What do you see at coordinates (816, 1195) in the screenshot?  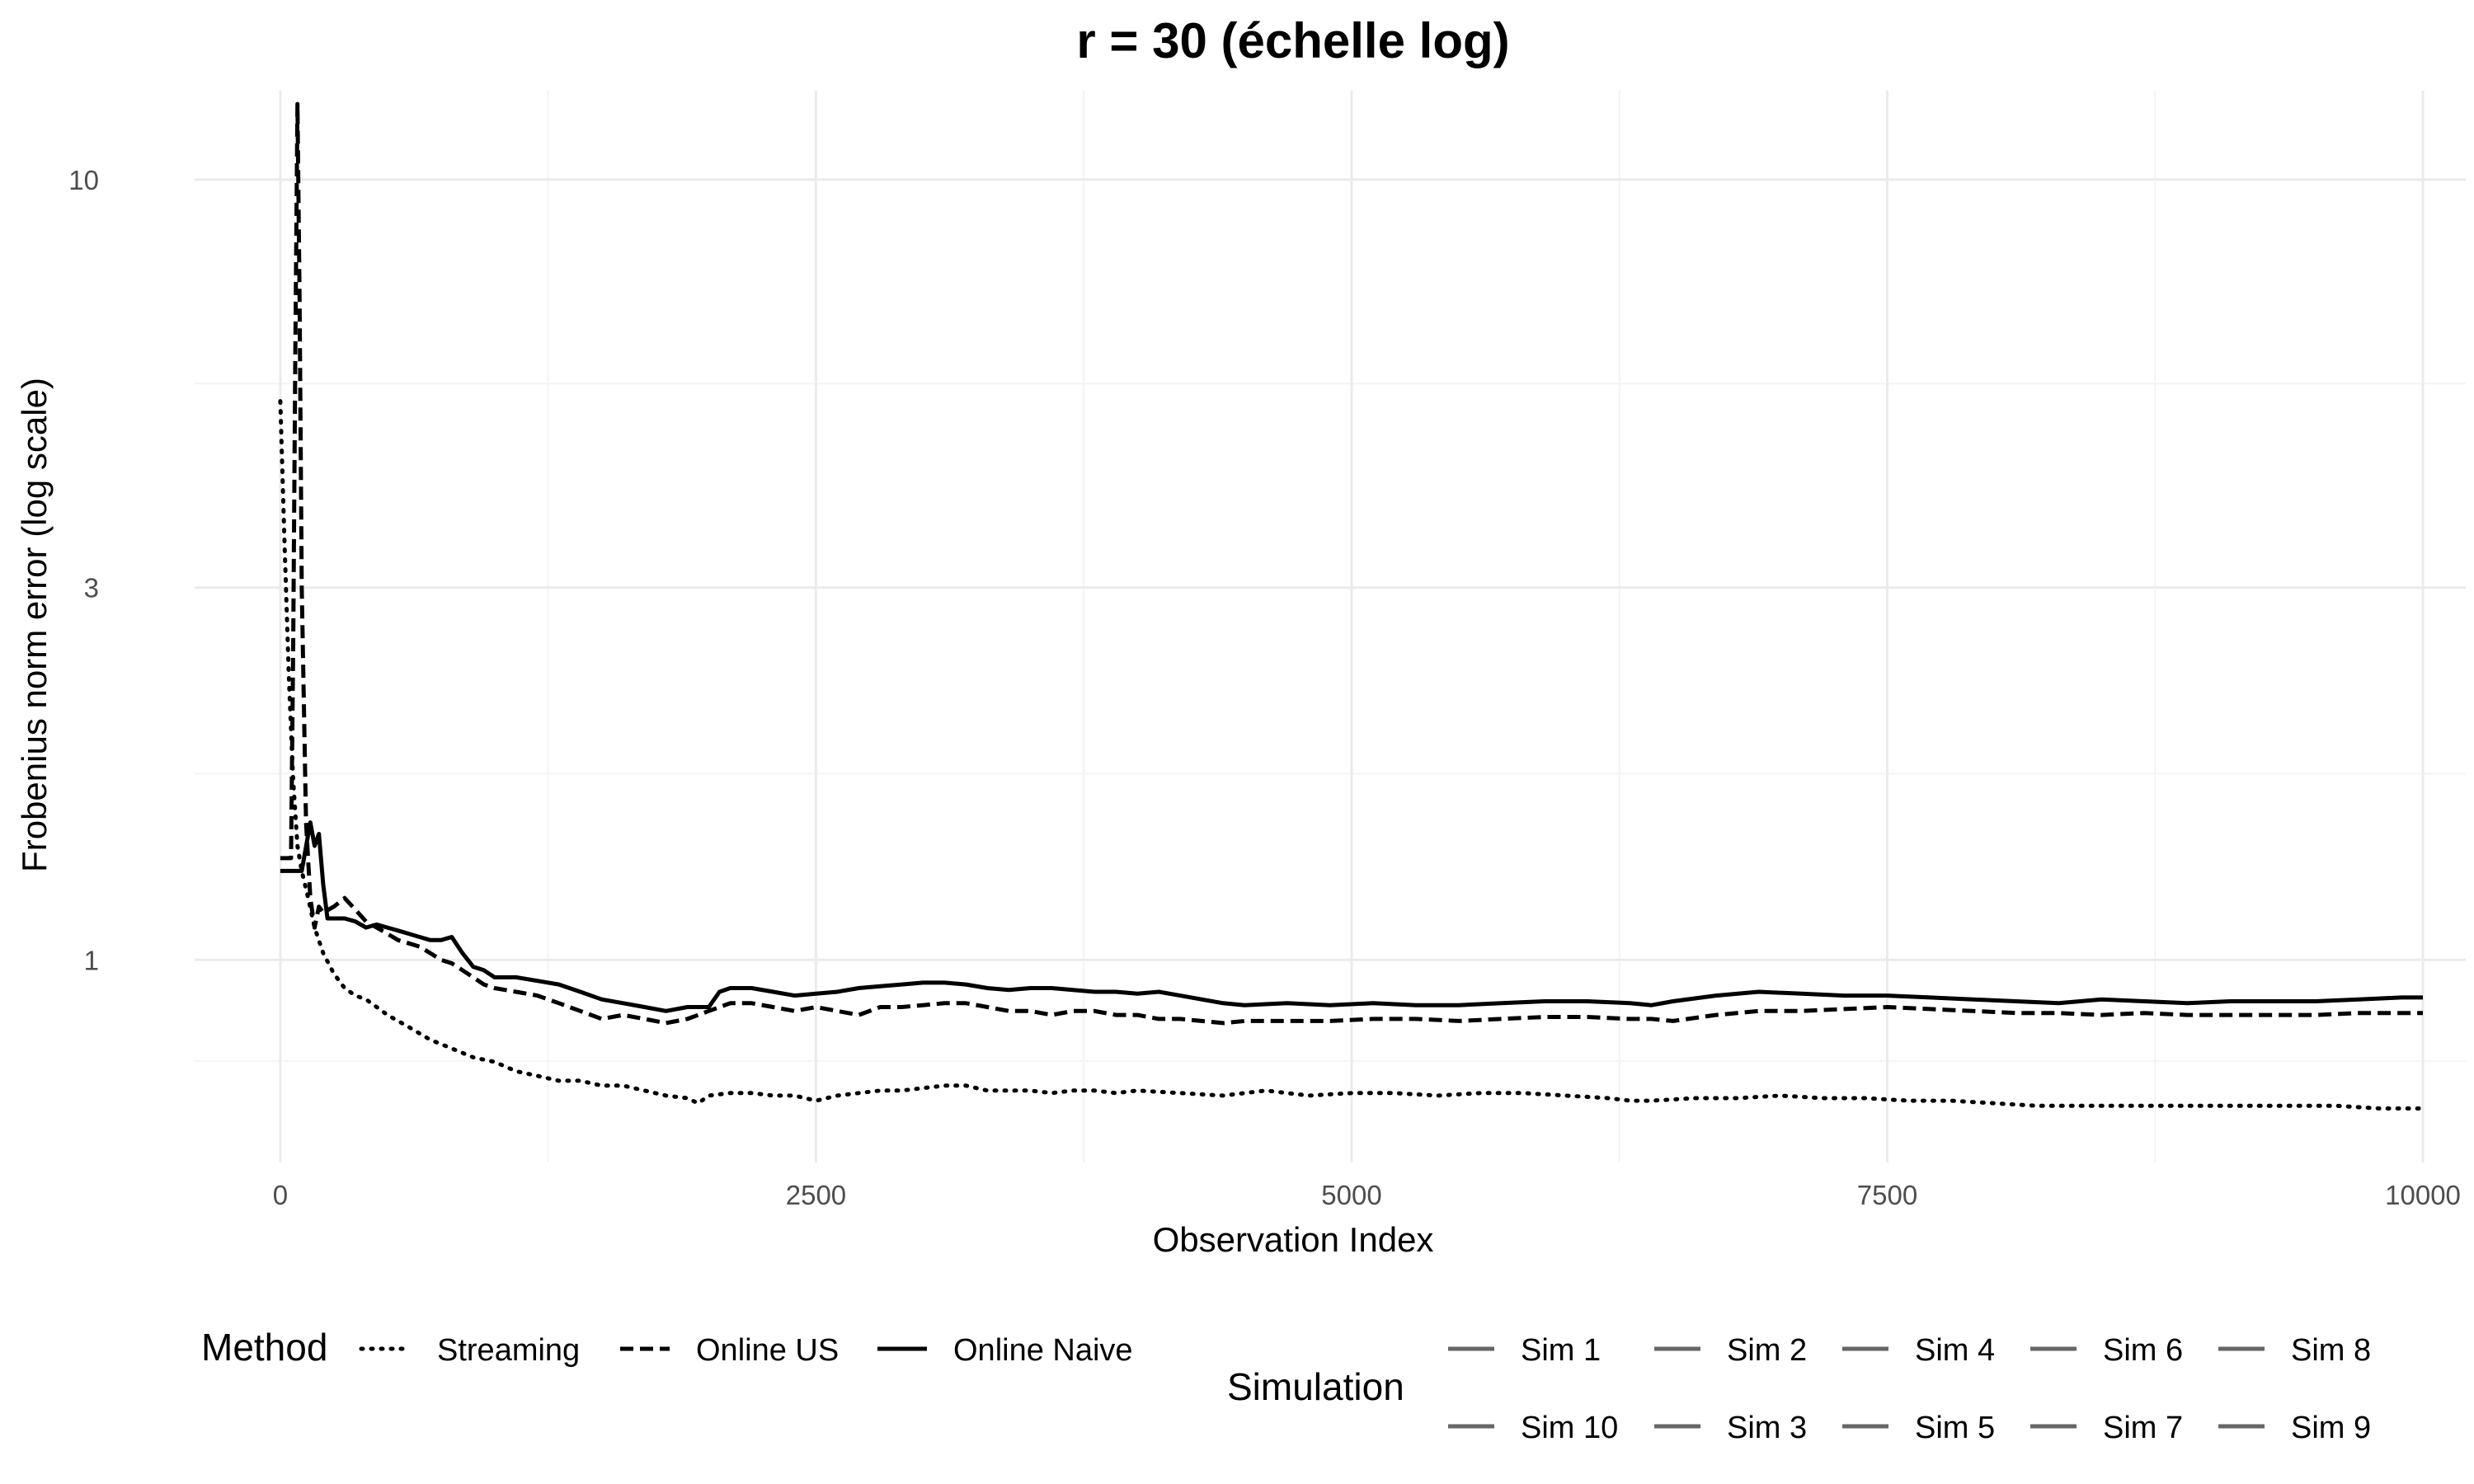 I see `x-tick-label: 2500` at bounding box center [816, 1195].